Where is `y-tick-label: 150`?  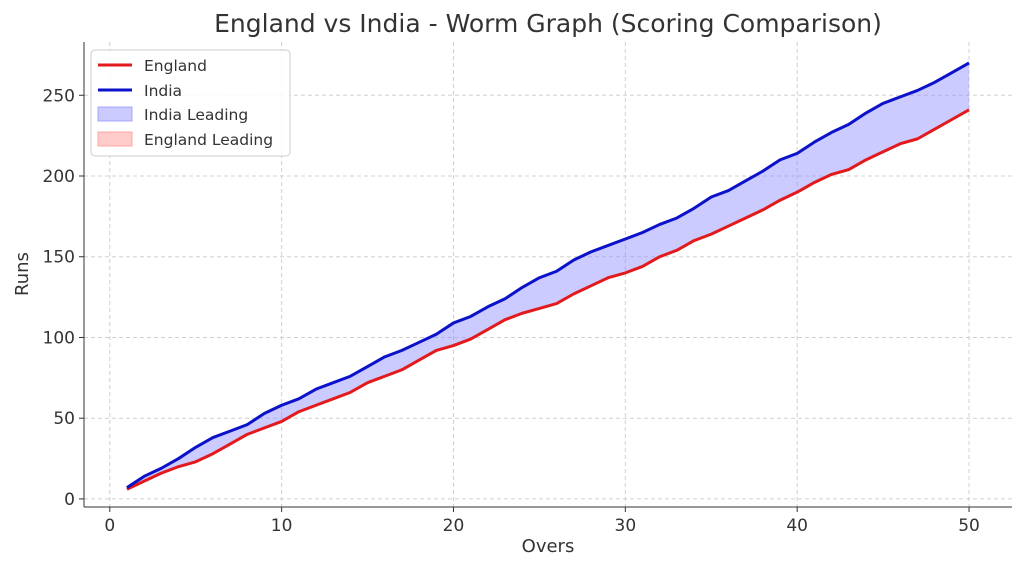 y-tick-label: 150 is located at coordinates (59, 258).